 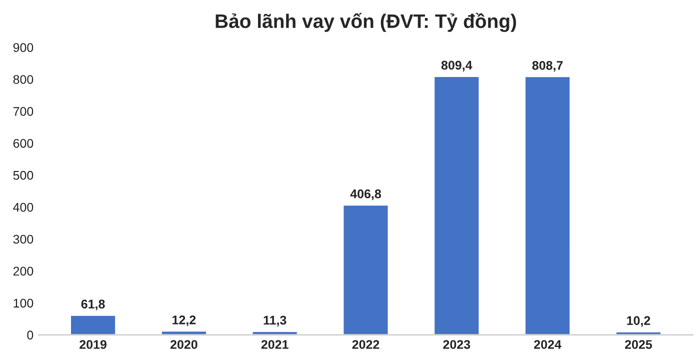 I want to click on y-tick-label: 400, so click(x=23, y=207).